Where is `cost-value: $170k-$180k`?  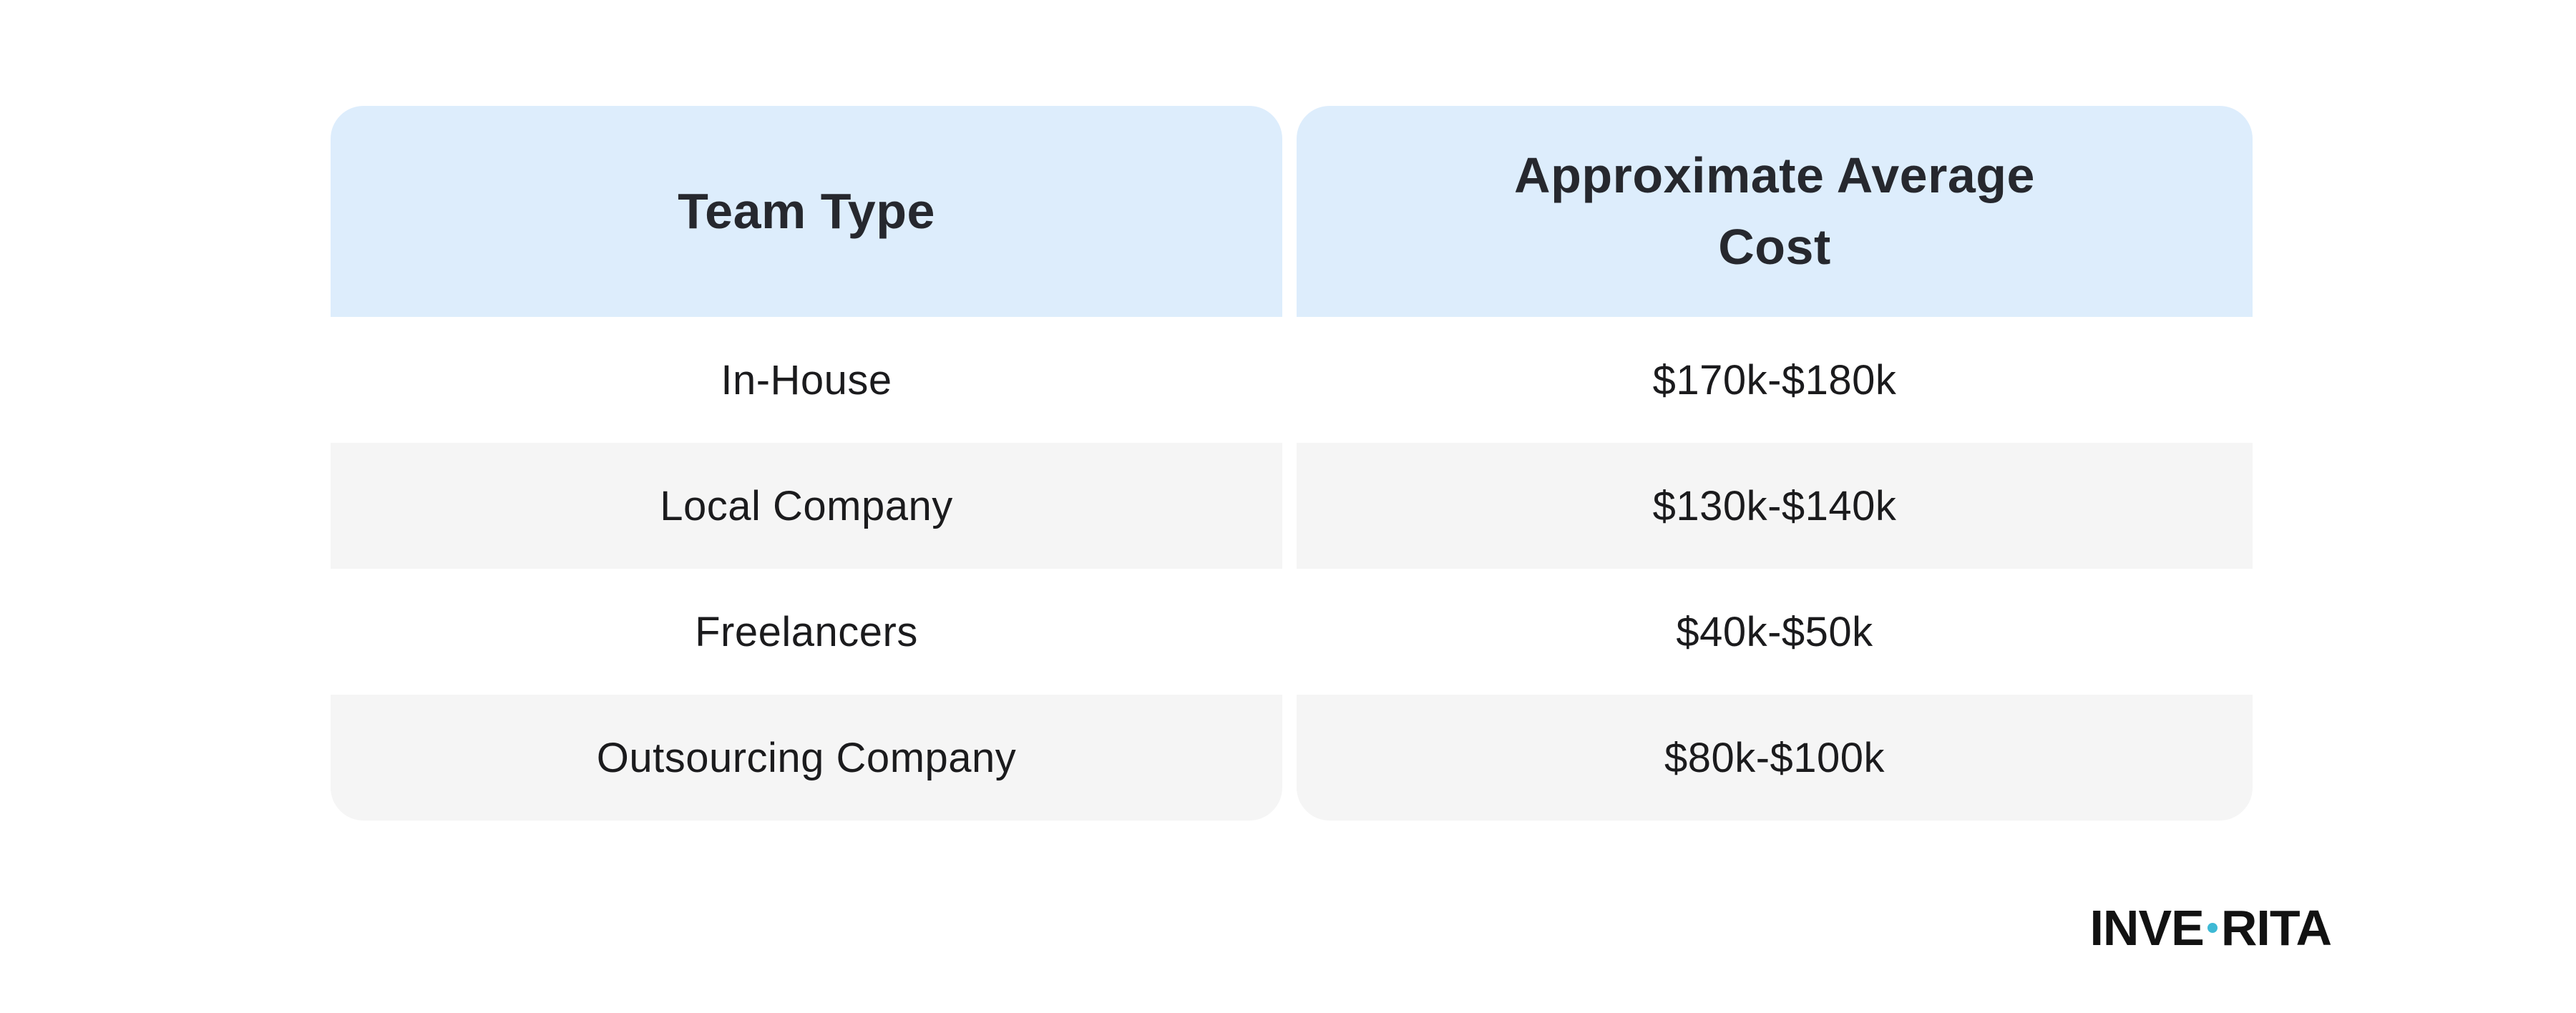
cost-value: $170k-$180k is located at coordinates (1775, 380).